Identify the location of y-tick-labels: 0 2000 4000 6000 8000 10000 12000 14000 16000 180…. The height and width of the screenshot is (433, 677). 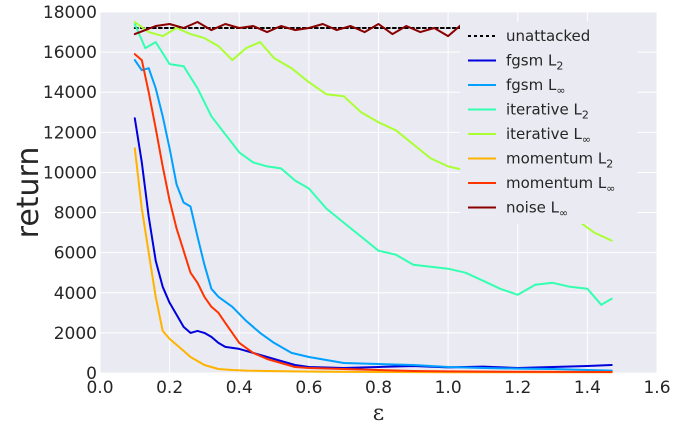
(70, 193).